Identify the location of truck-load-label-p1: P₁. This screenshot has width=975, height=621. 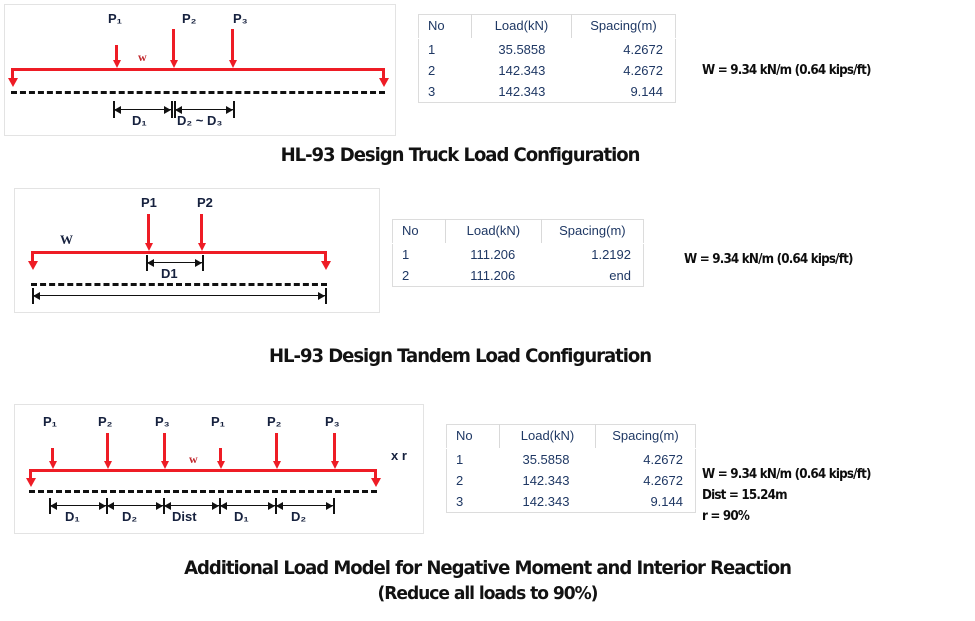
(115, 18).